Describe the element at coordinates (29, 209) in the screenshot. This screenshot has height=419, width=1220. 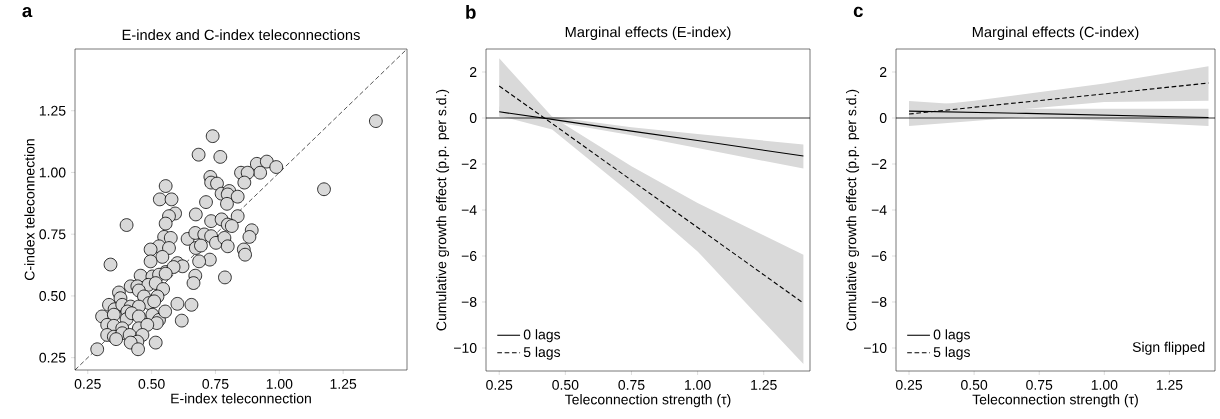
I see `y-axis-title: C-index teleconnection` at that location.